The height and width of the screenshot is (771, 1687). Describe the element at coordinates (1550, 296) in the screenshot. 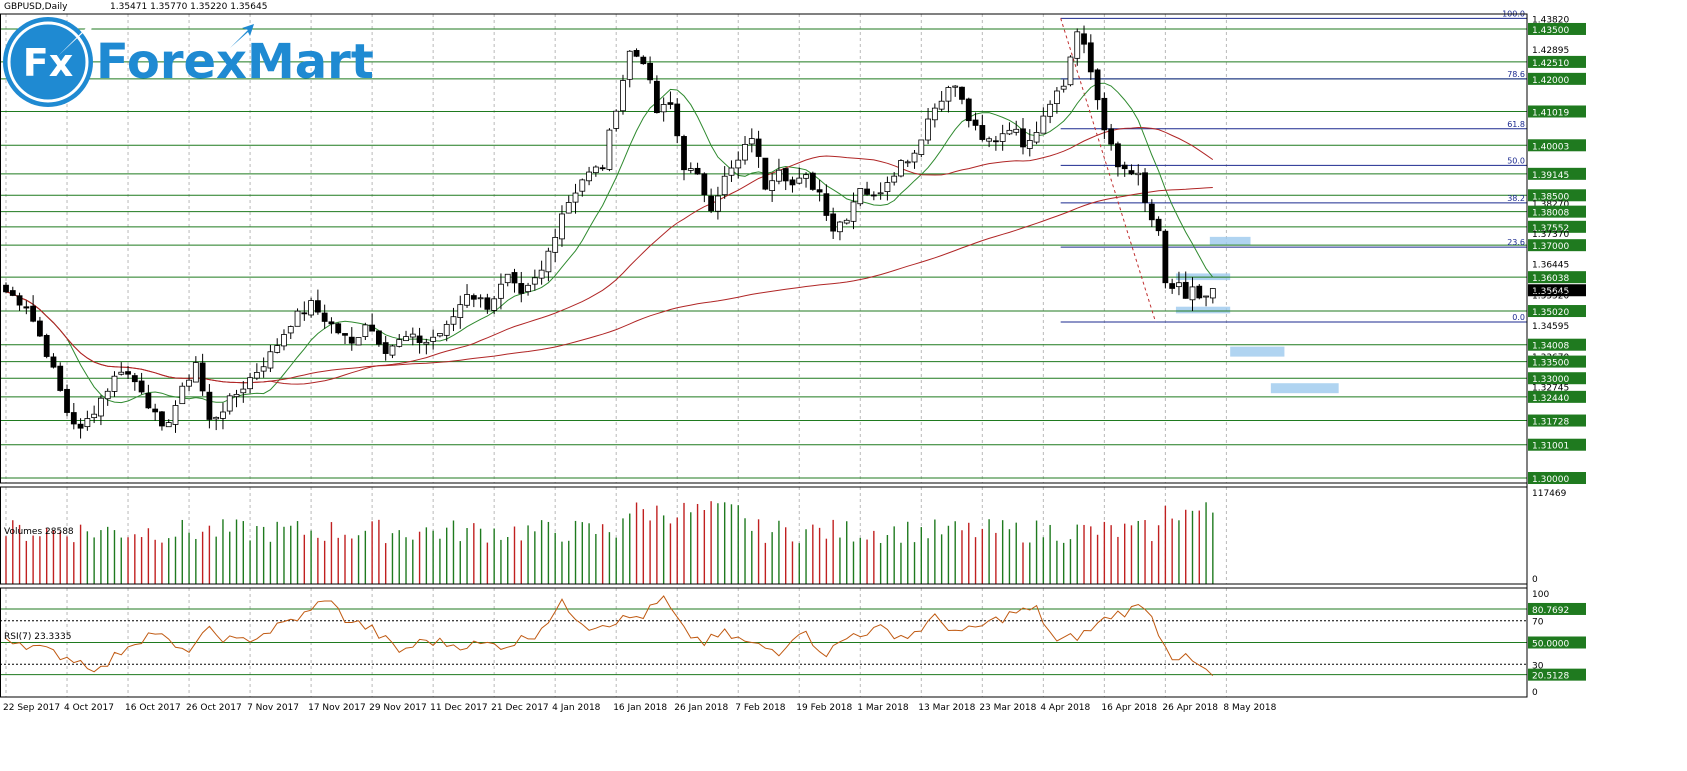

I see `price-axis-label: 1.35520` at that location.